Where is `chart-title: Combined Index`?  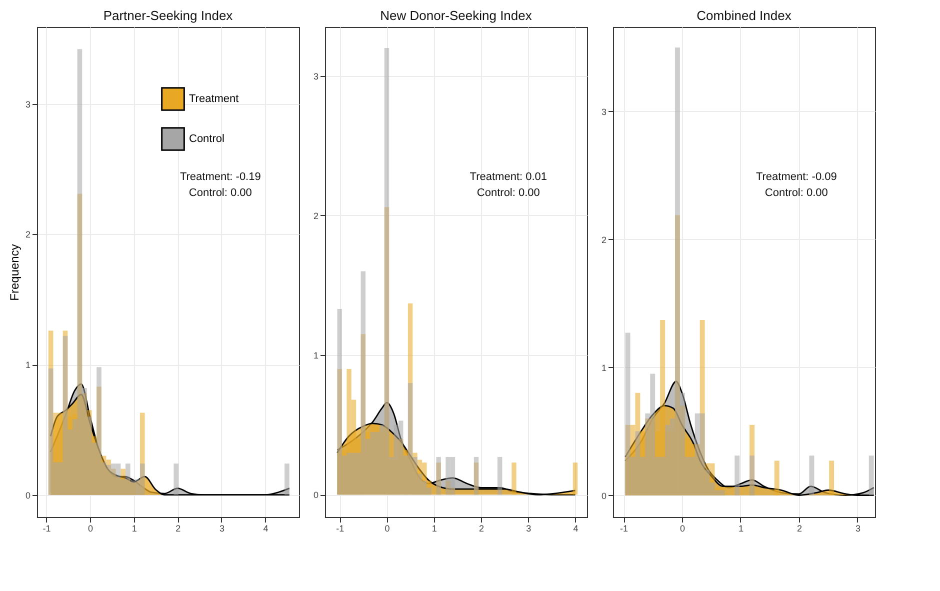 chart-title: Combined Index is located at coordinates (744, 15).